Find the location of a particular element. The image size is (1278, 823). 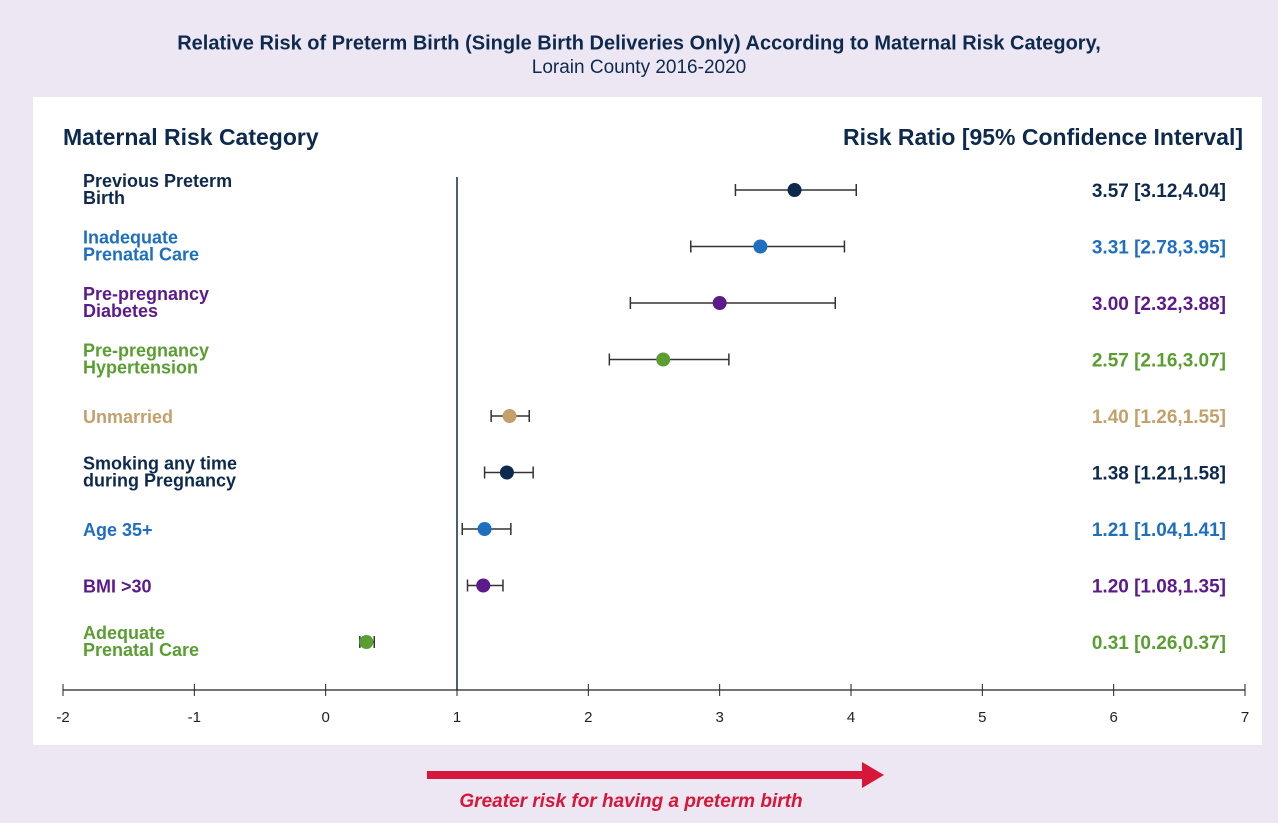

x-tick-label: 5 is located at coordinates (982, 717).